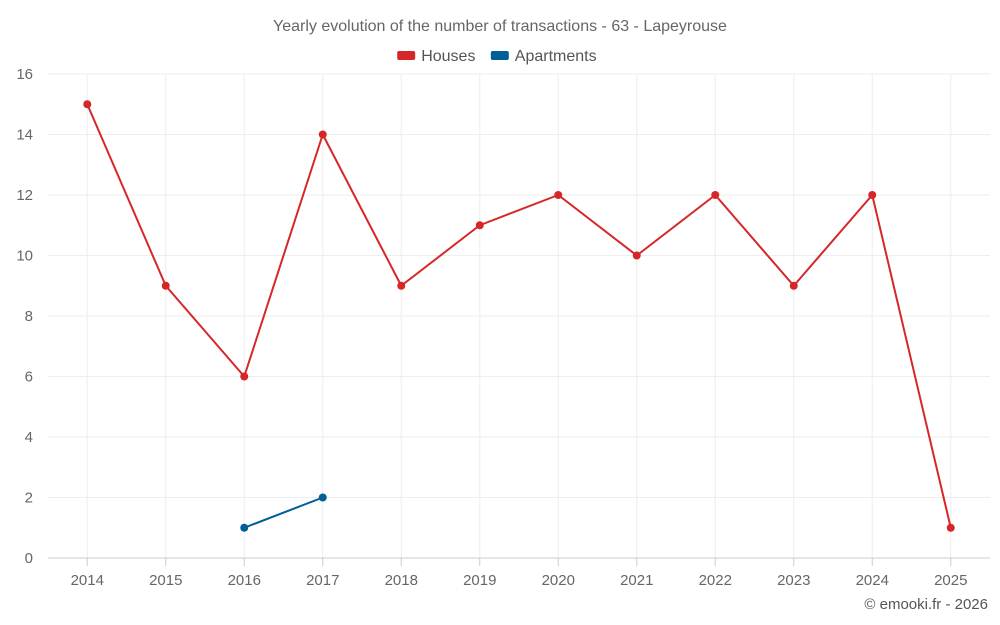  Describe the element at coordinates (556, 56) in the screenshot. I see `legend-label: Apartments` at that location.